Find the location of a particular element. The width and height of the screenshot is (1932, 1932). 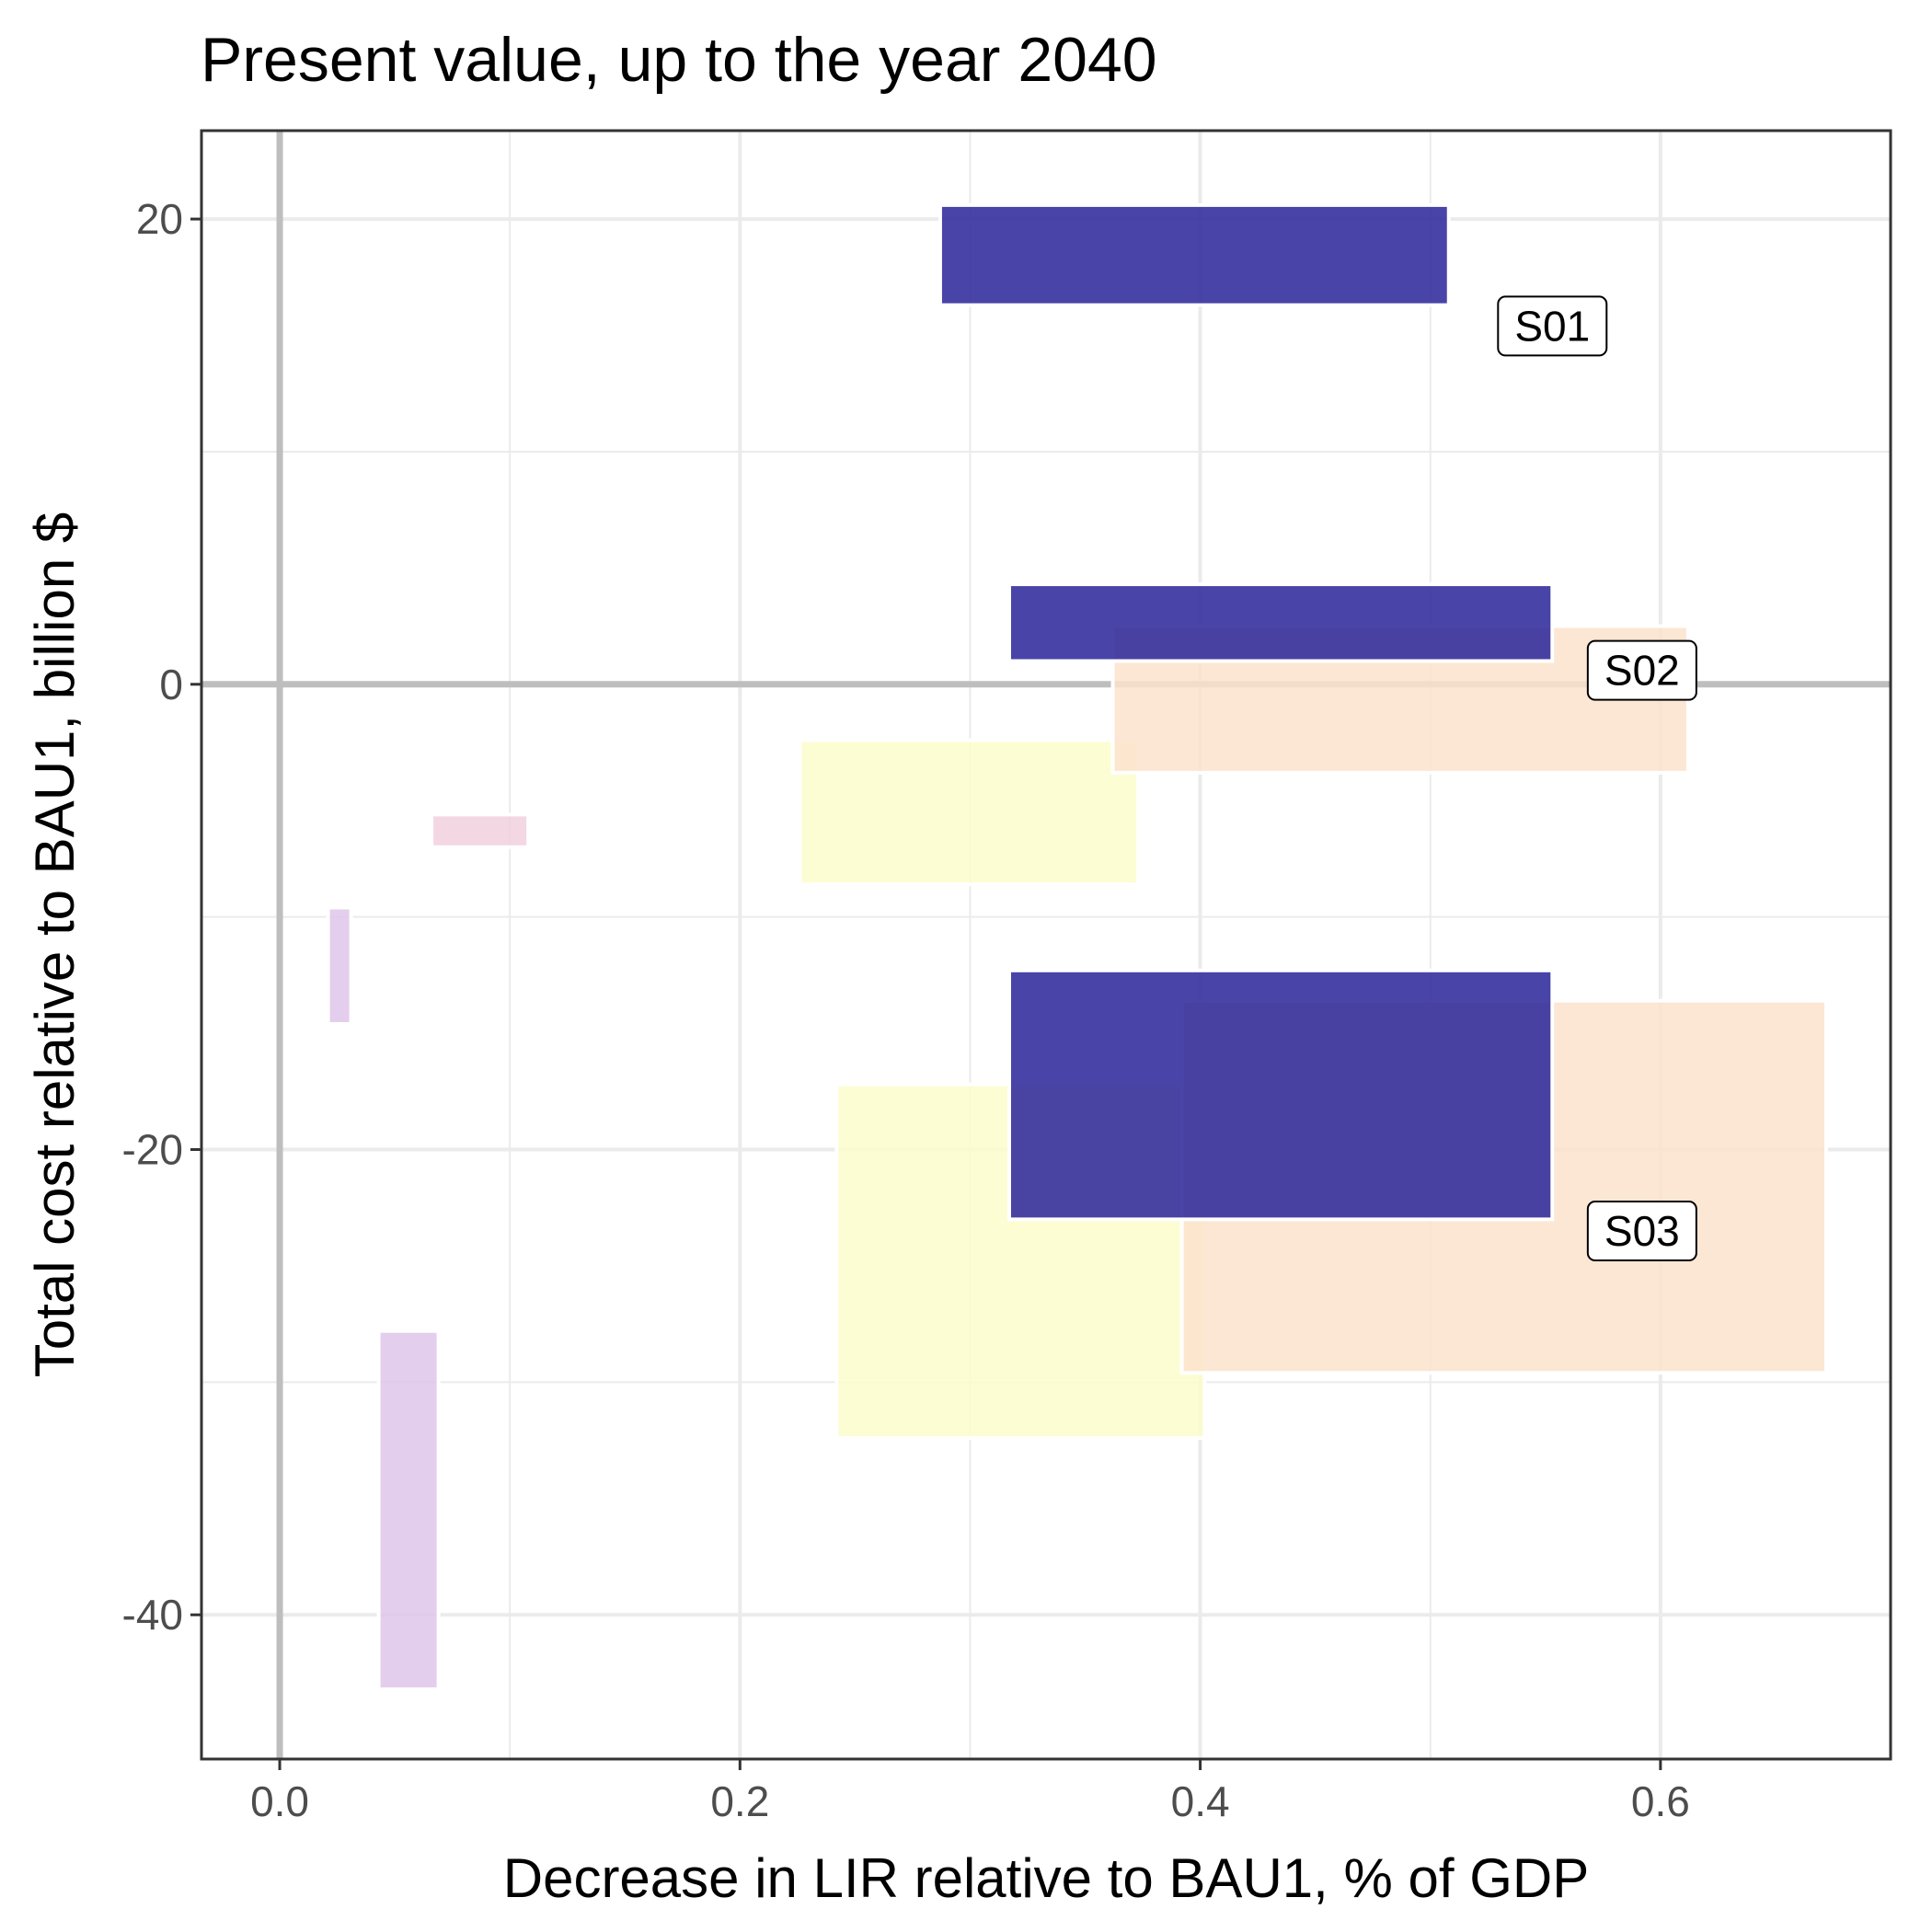

range-box-lightyellow is located at coordinates (968, 812).